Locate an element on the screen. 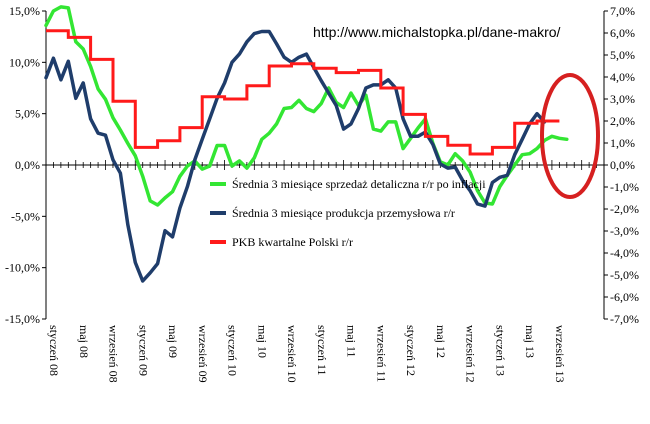 This screenshot has height=424, width=650. right-y-tick-label: 3,0% is located at coordinates (622, 99).